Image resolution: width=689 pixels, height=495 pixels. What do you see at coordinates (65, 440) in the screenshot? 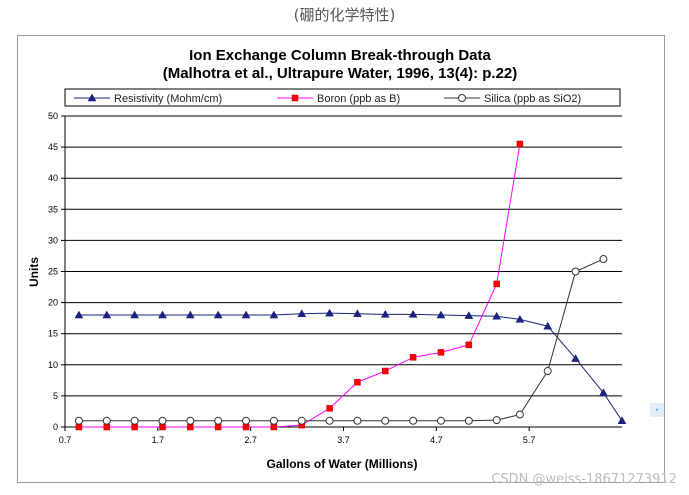
I see `x-tick-label: 0.7` at bounding box center [65, 440].